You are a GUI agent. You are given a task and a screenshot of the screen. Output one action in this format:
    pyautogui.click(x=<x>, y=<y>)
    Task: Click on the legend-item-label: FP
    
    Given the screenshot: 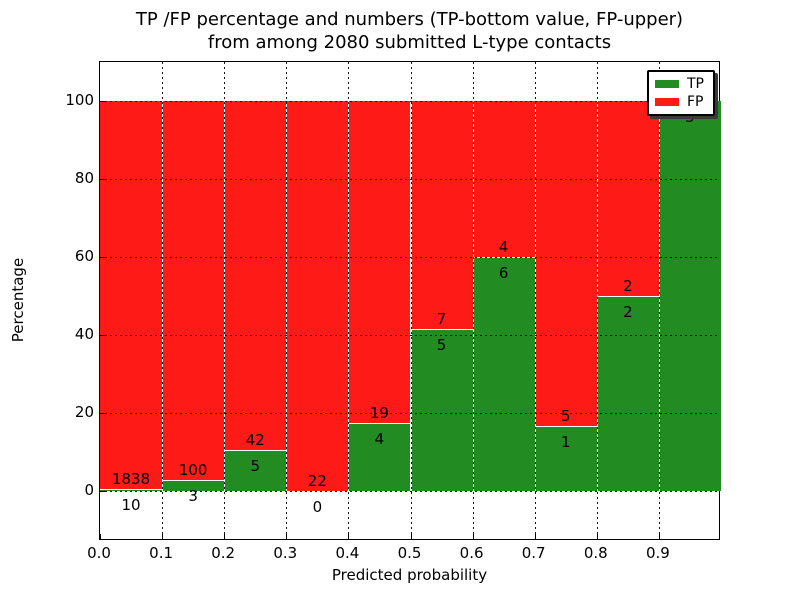 What is the action you would take?
    pyautogui.click(x=695, y=102)
    